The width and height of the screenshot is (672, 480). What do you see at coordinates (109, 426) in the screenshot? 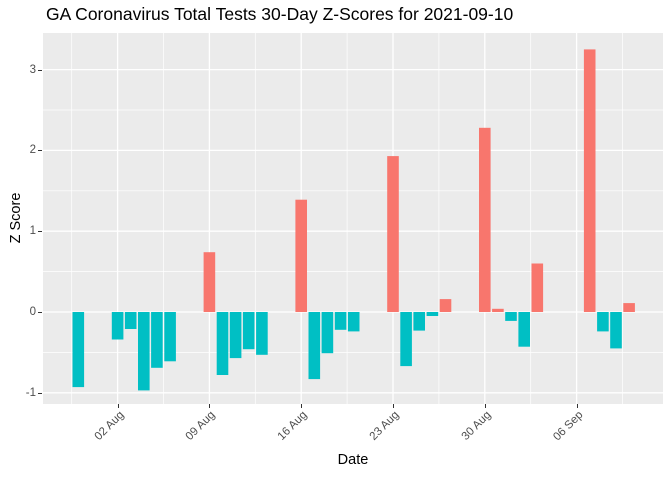
I see `x-tick-label-02-Aug: 02 Aug` at bounding box center [109, 426].